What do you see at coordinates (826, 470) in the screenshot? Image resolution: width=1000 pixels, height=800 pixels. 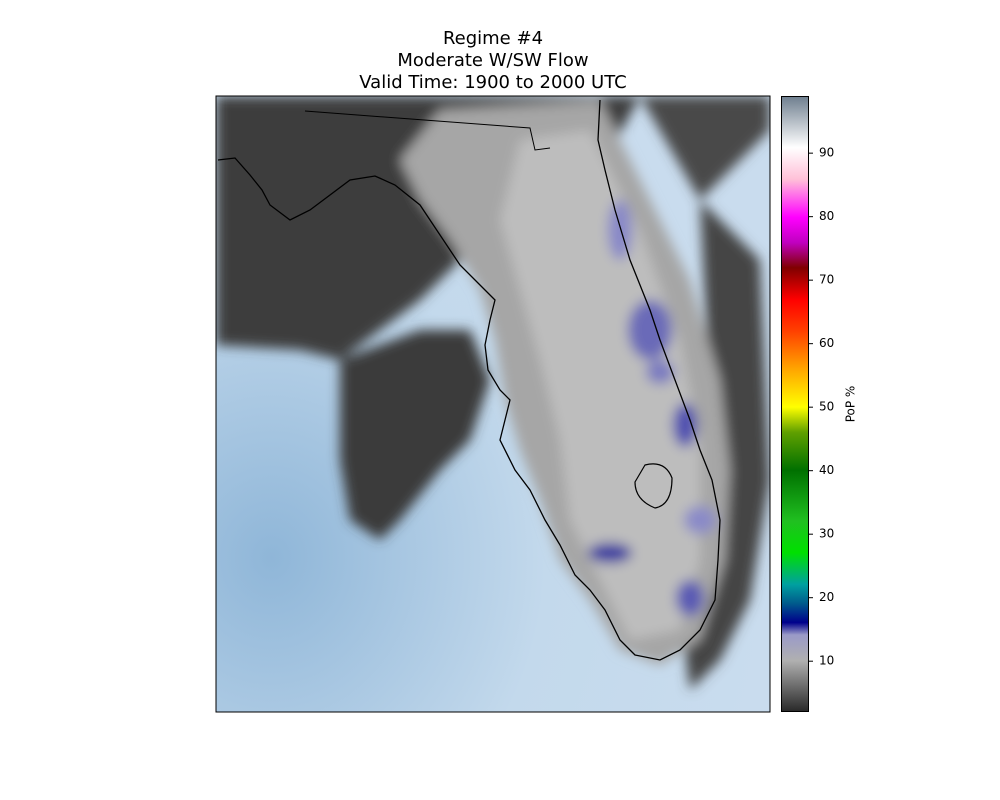 I see `colorbar-tick-label: 40` at bounding box center [826, 470].